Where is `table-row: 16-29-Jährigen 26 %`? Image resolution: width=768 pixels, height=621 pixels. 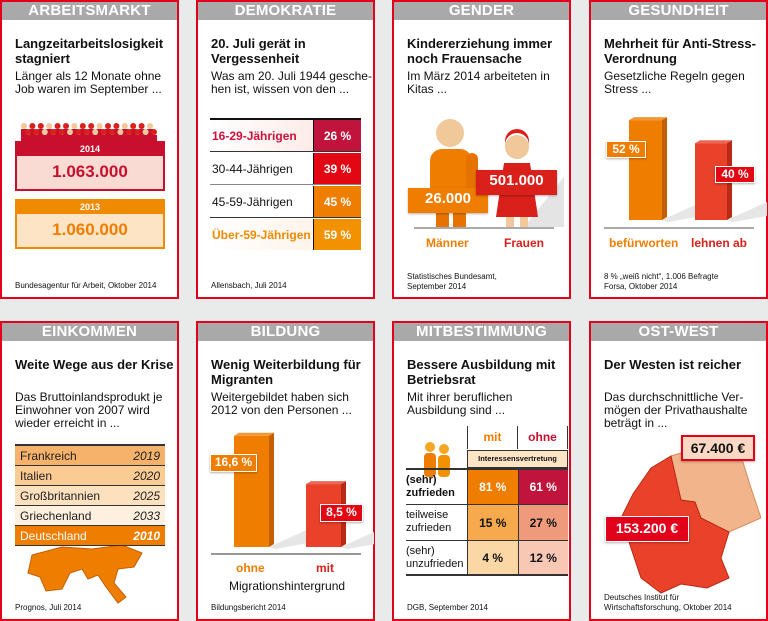 table-row: 16-29-Jährigen 26 % is located at coordinates (285, 136).